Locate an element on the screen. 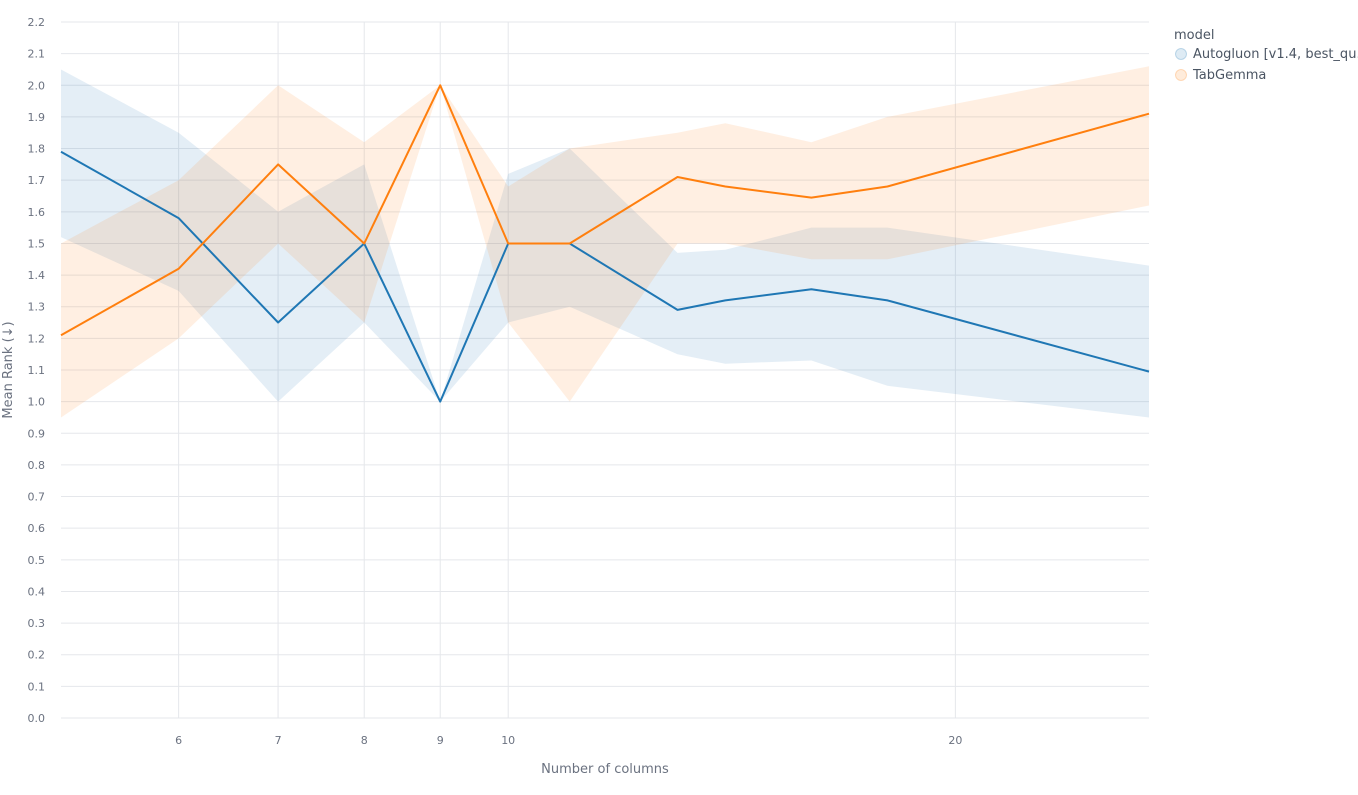  y-tick-label: 0.1 is located at coordinates (37, 686).